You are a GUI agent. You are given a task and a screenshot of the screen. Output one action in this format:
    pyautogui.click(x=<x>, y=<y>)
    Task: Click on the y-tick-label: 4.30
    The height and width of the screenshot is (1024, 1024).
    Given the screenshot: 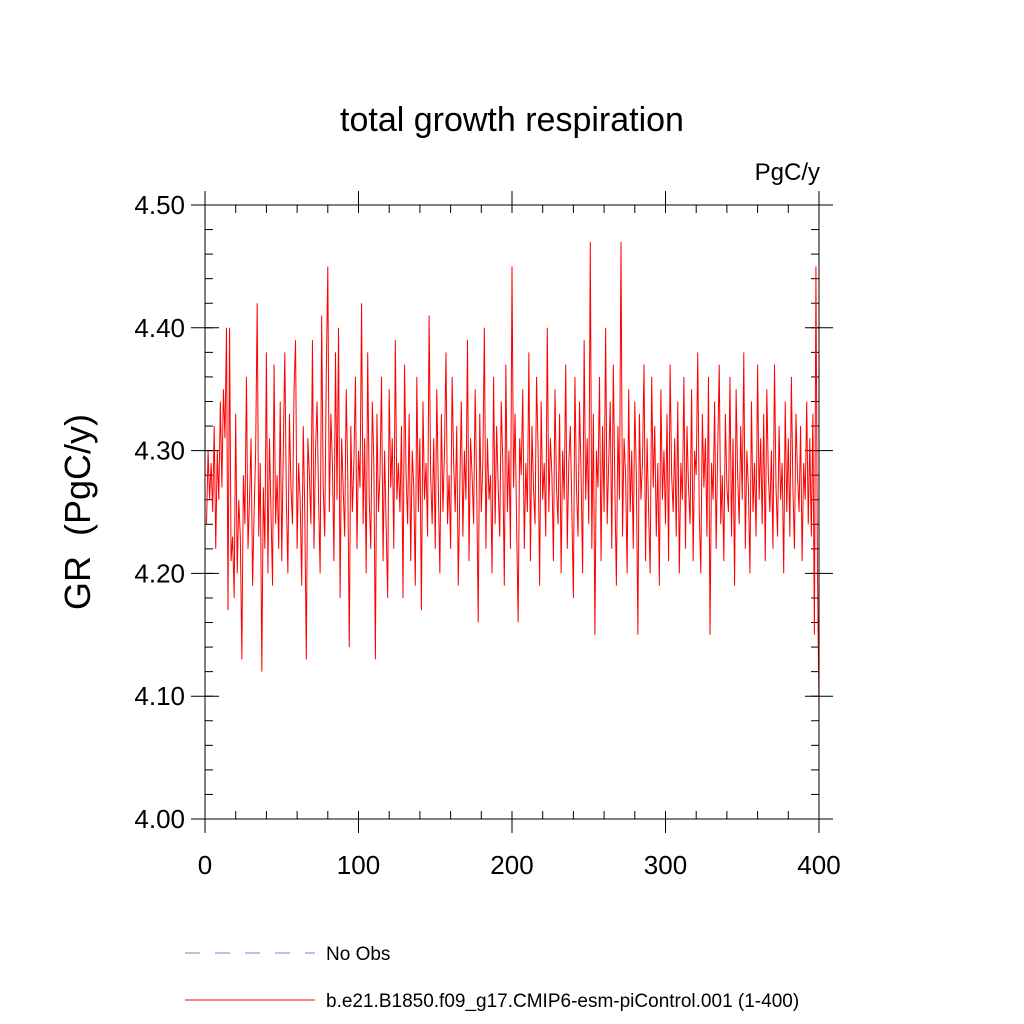 What is the action you would take?
    pyautogui.click(x=159, y=451)
    